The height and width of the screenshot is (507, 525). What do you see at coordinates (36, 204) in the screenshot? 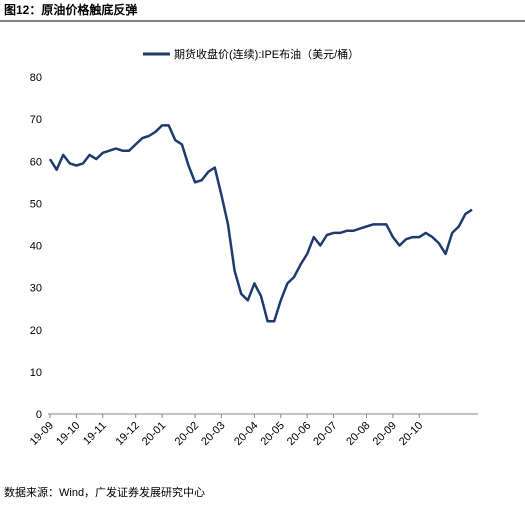
I see `y-tick-label: 50` at bounding box center [36, 204].